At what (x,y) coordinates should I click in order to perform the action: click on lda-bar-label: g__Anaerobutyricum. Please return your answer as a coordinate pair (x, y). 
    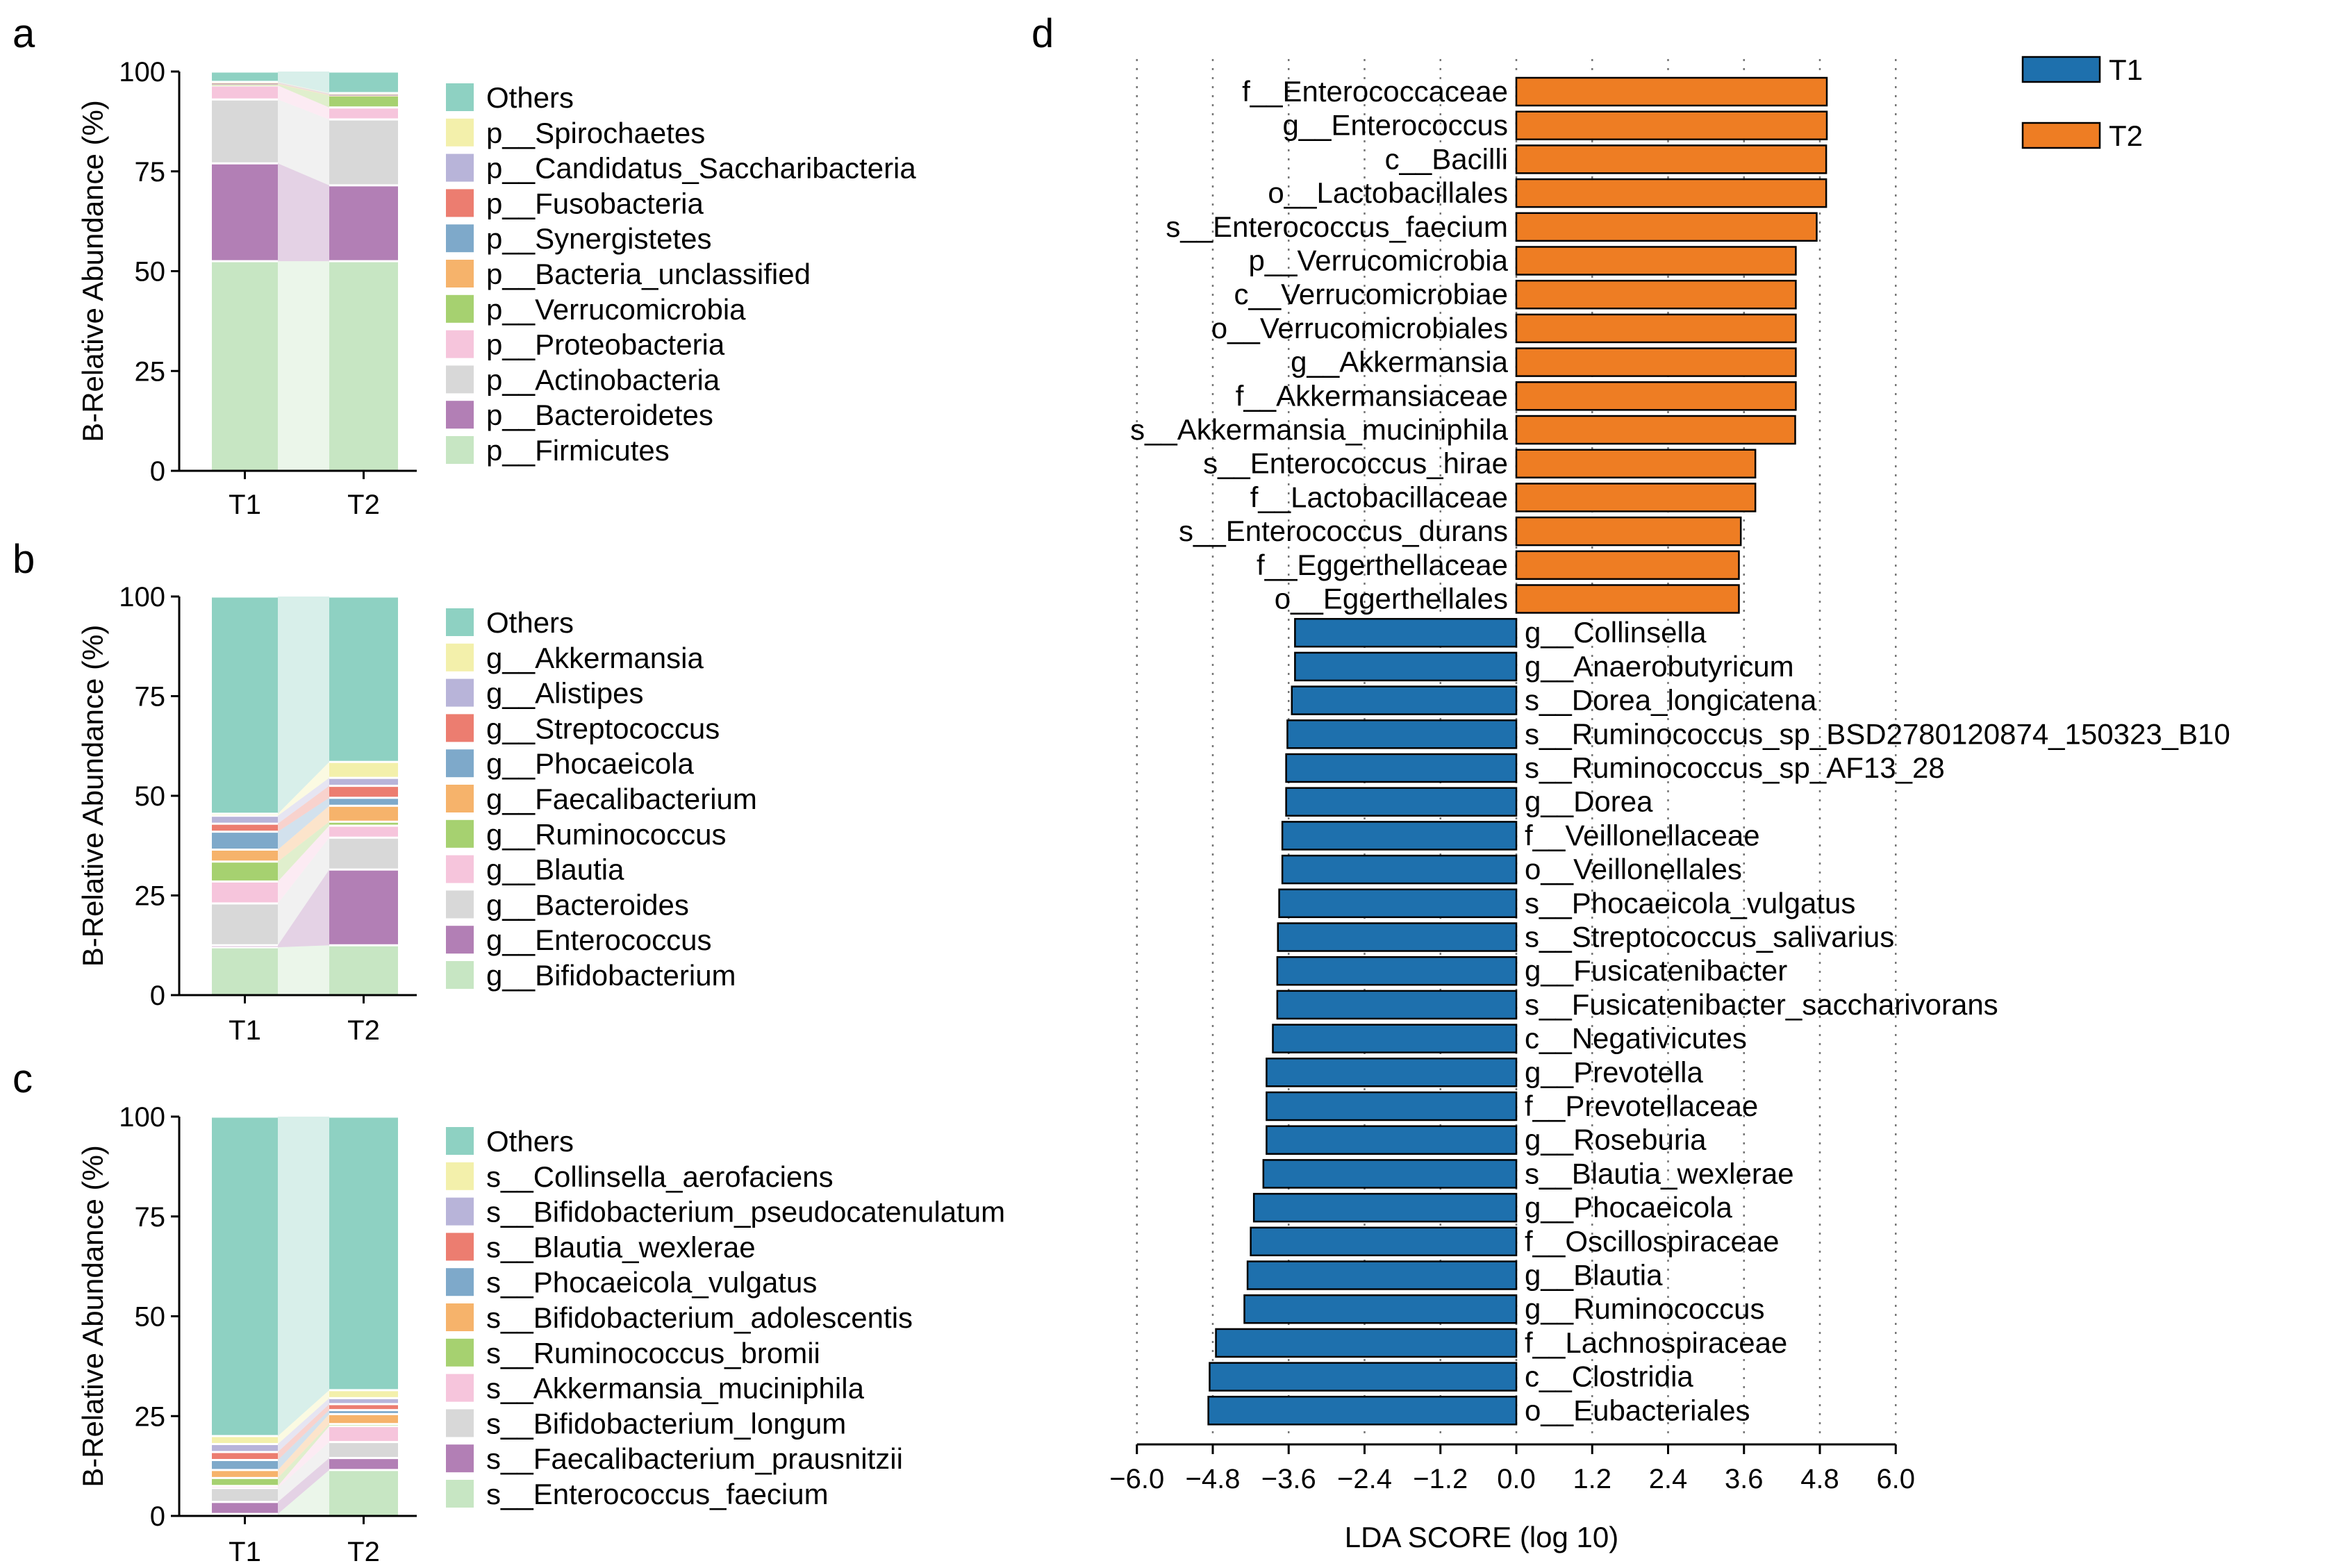
    Looking at the image, I should click on (1660, 666).